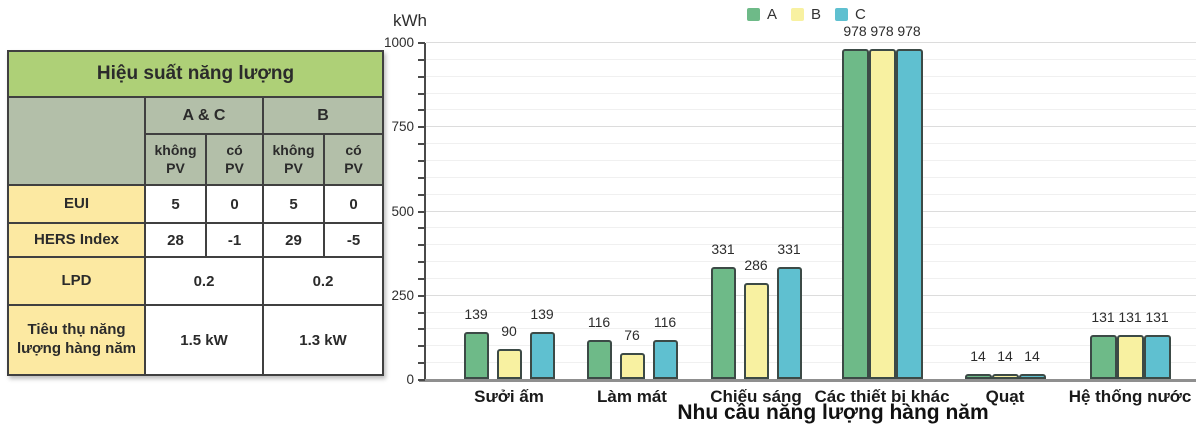 This screenshot has height=434, width=1200. What do you see at coordinates (1130, 344) in the screenshot?
I see `bar-b-6: 131` at bounding box center [1130, 344].